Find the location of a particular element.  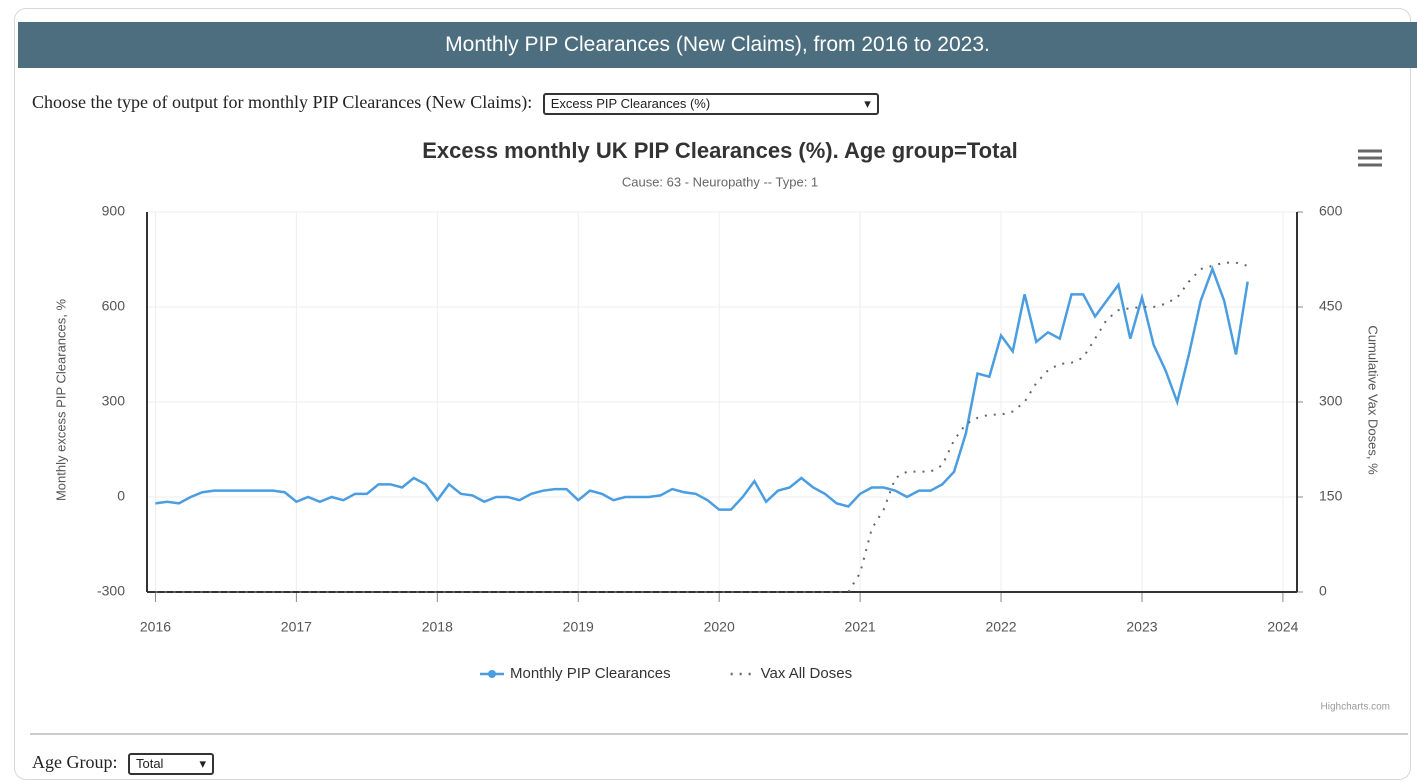

y-tick-label: -300 is located at coordinates (111, 591).